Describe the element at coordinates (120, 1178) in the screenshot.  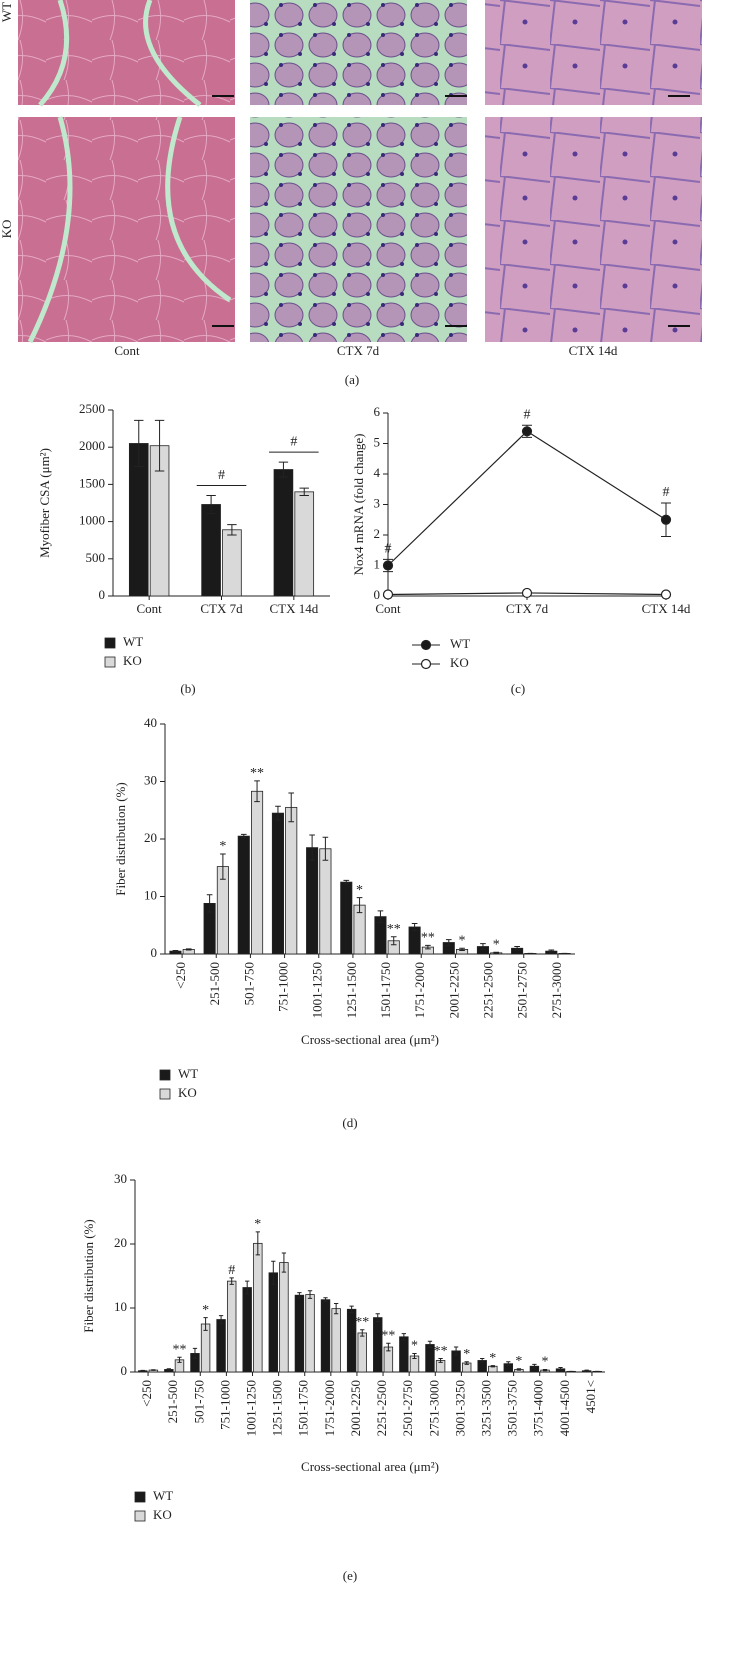
I see `y-tick-label: 30` at that location.